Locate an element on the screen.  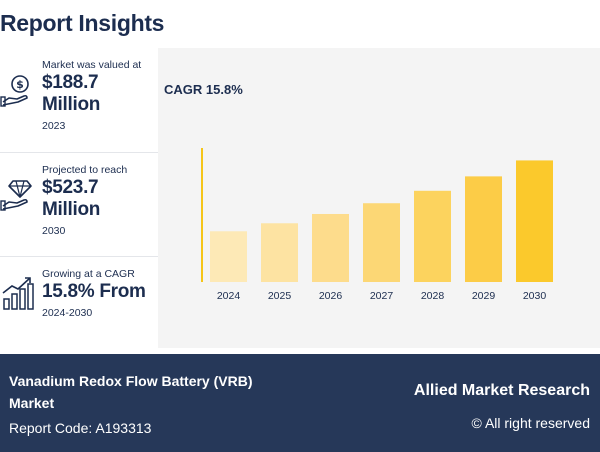
x-tick-label-2026: 2026 is located at coordinates (331, 296).